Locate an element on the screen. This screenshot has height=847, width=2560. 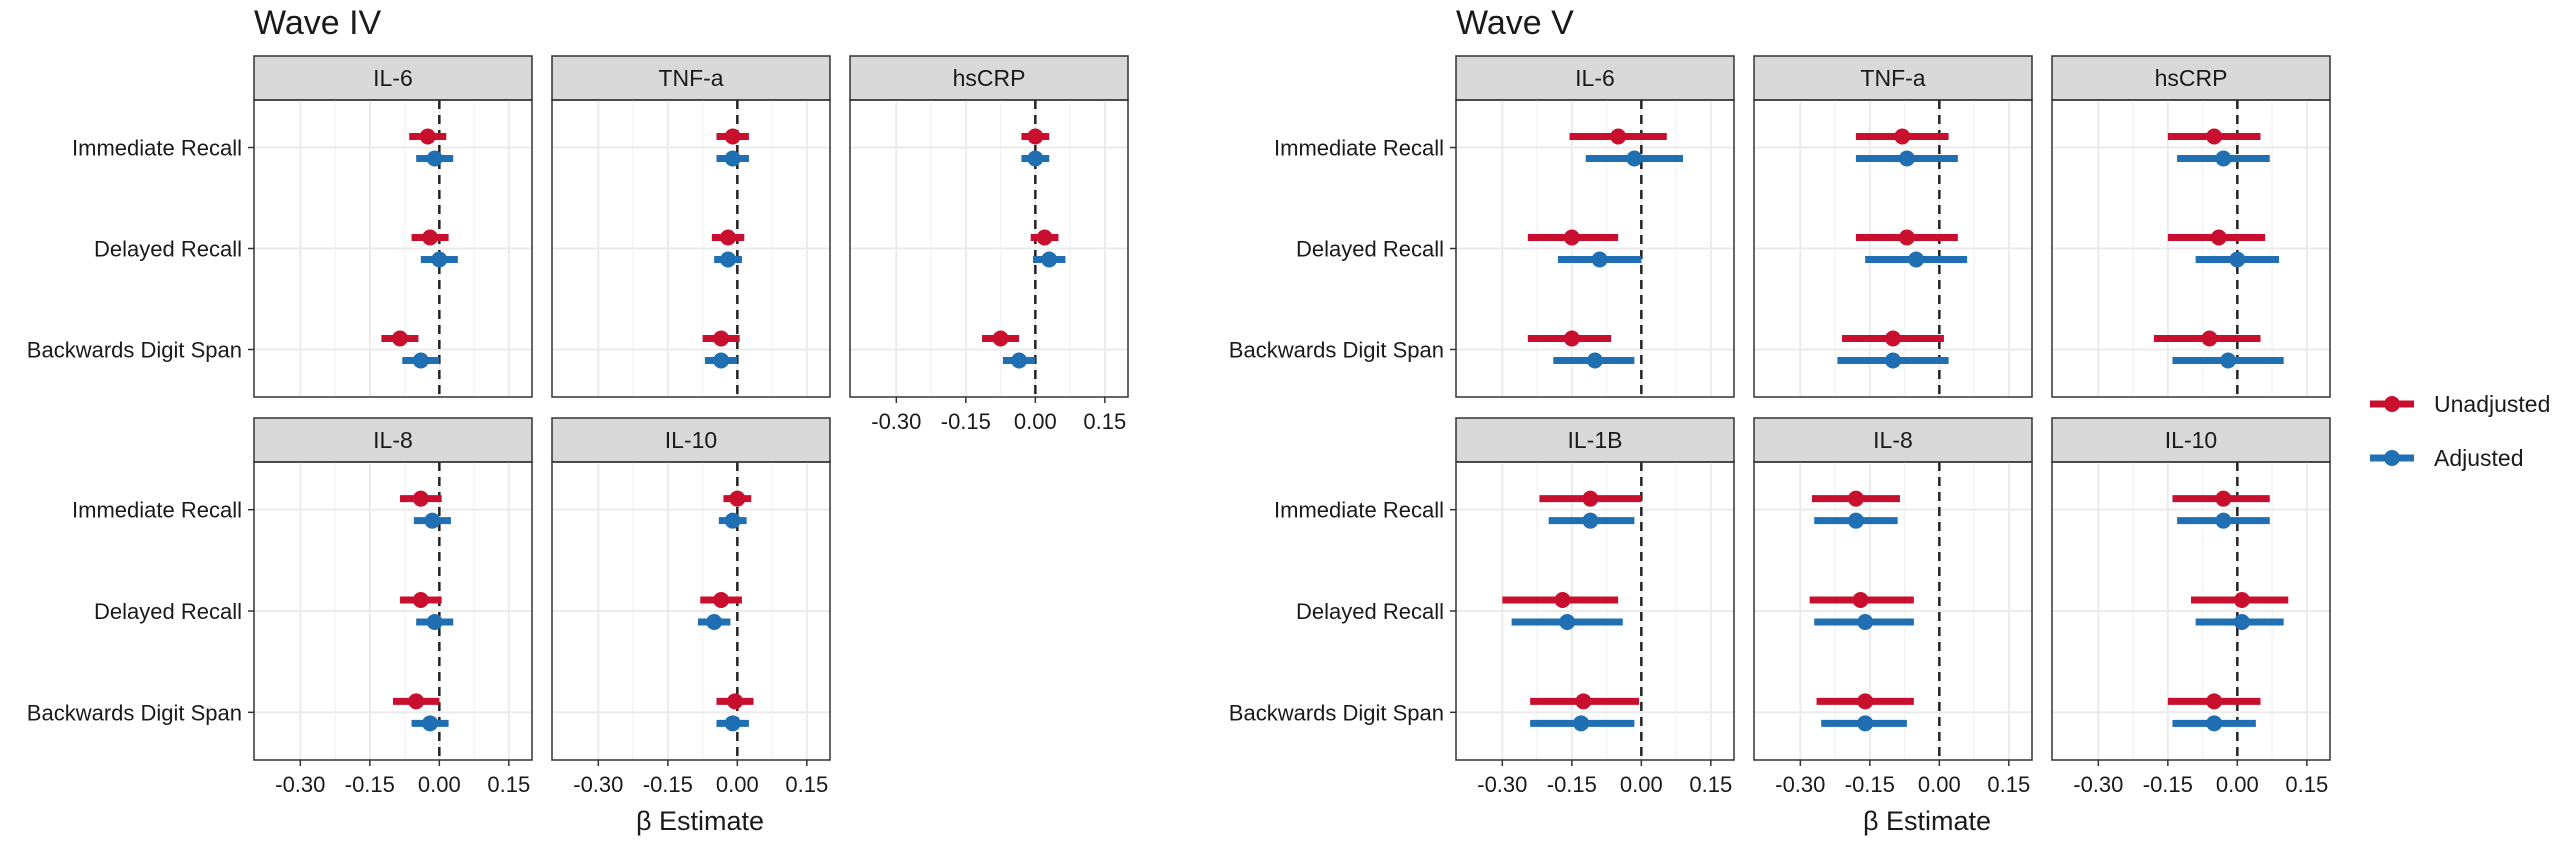
wave-iv-x-axis-label: β Estimate is located at coordinates (700, 821).